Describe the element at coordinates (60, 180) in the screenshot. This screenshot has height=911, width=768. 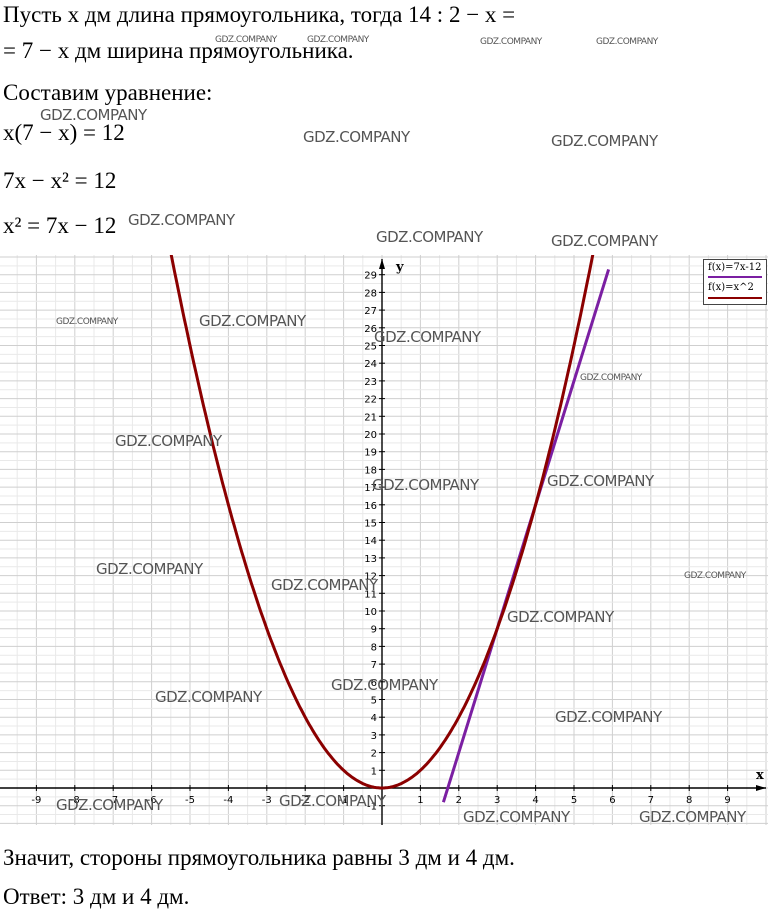
I see `equation-2: 7x − x² = 12` at that location.